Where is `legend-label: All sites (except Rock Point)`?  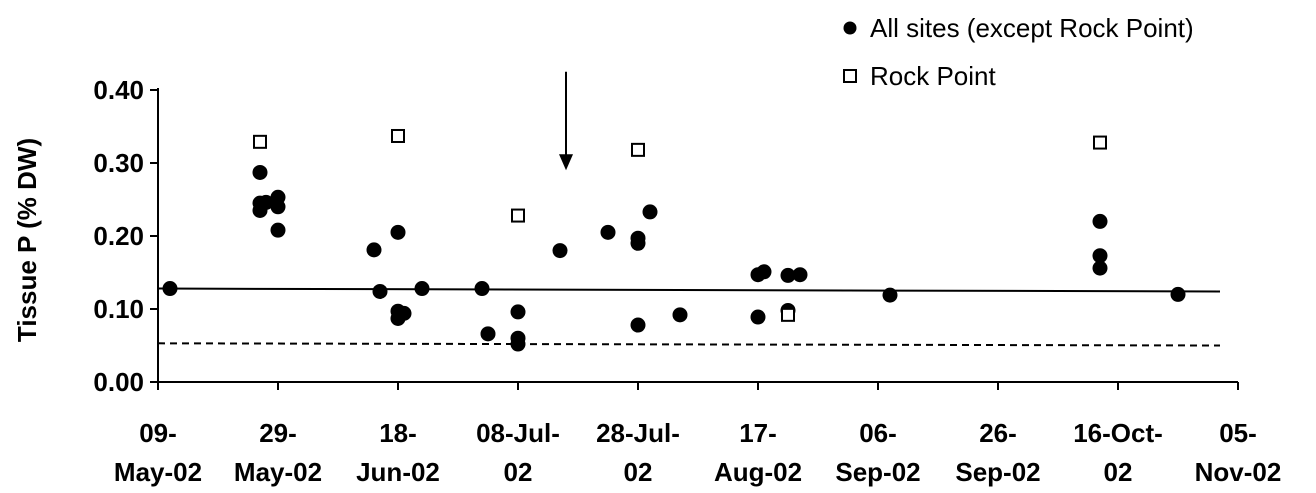 legend-label: All sites (except Rock Point) is located at coordinates (1032, 28).